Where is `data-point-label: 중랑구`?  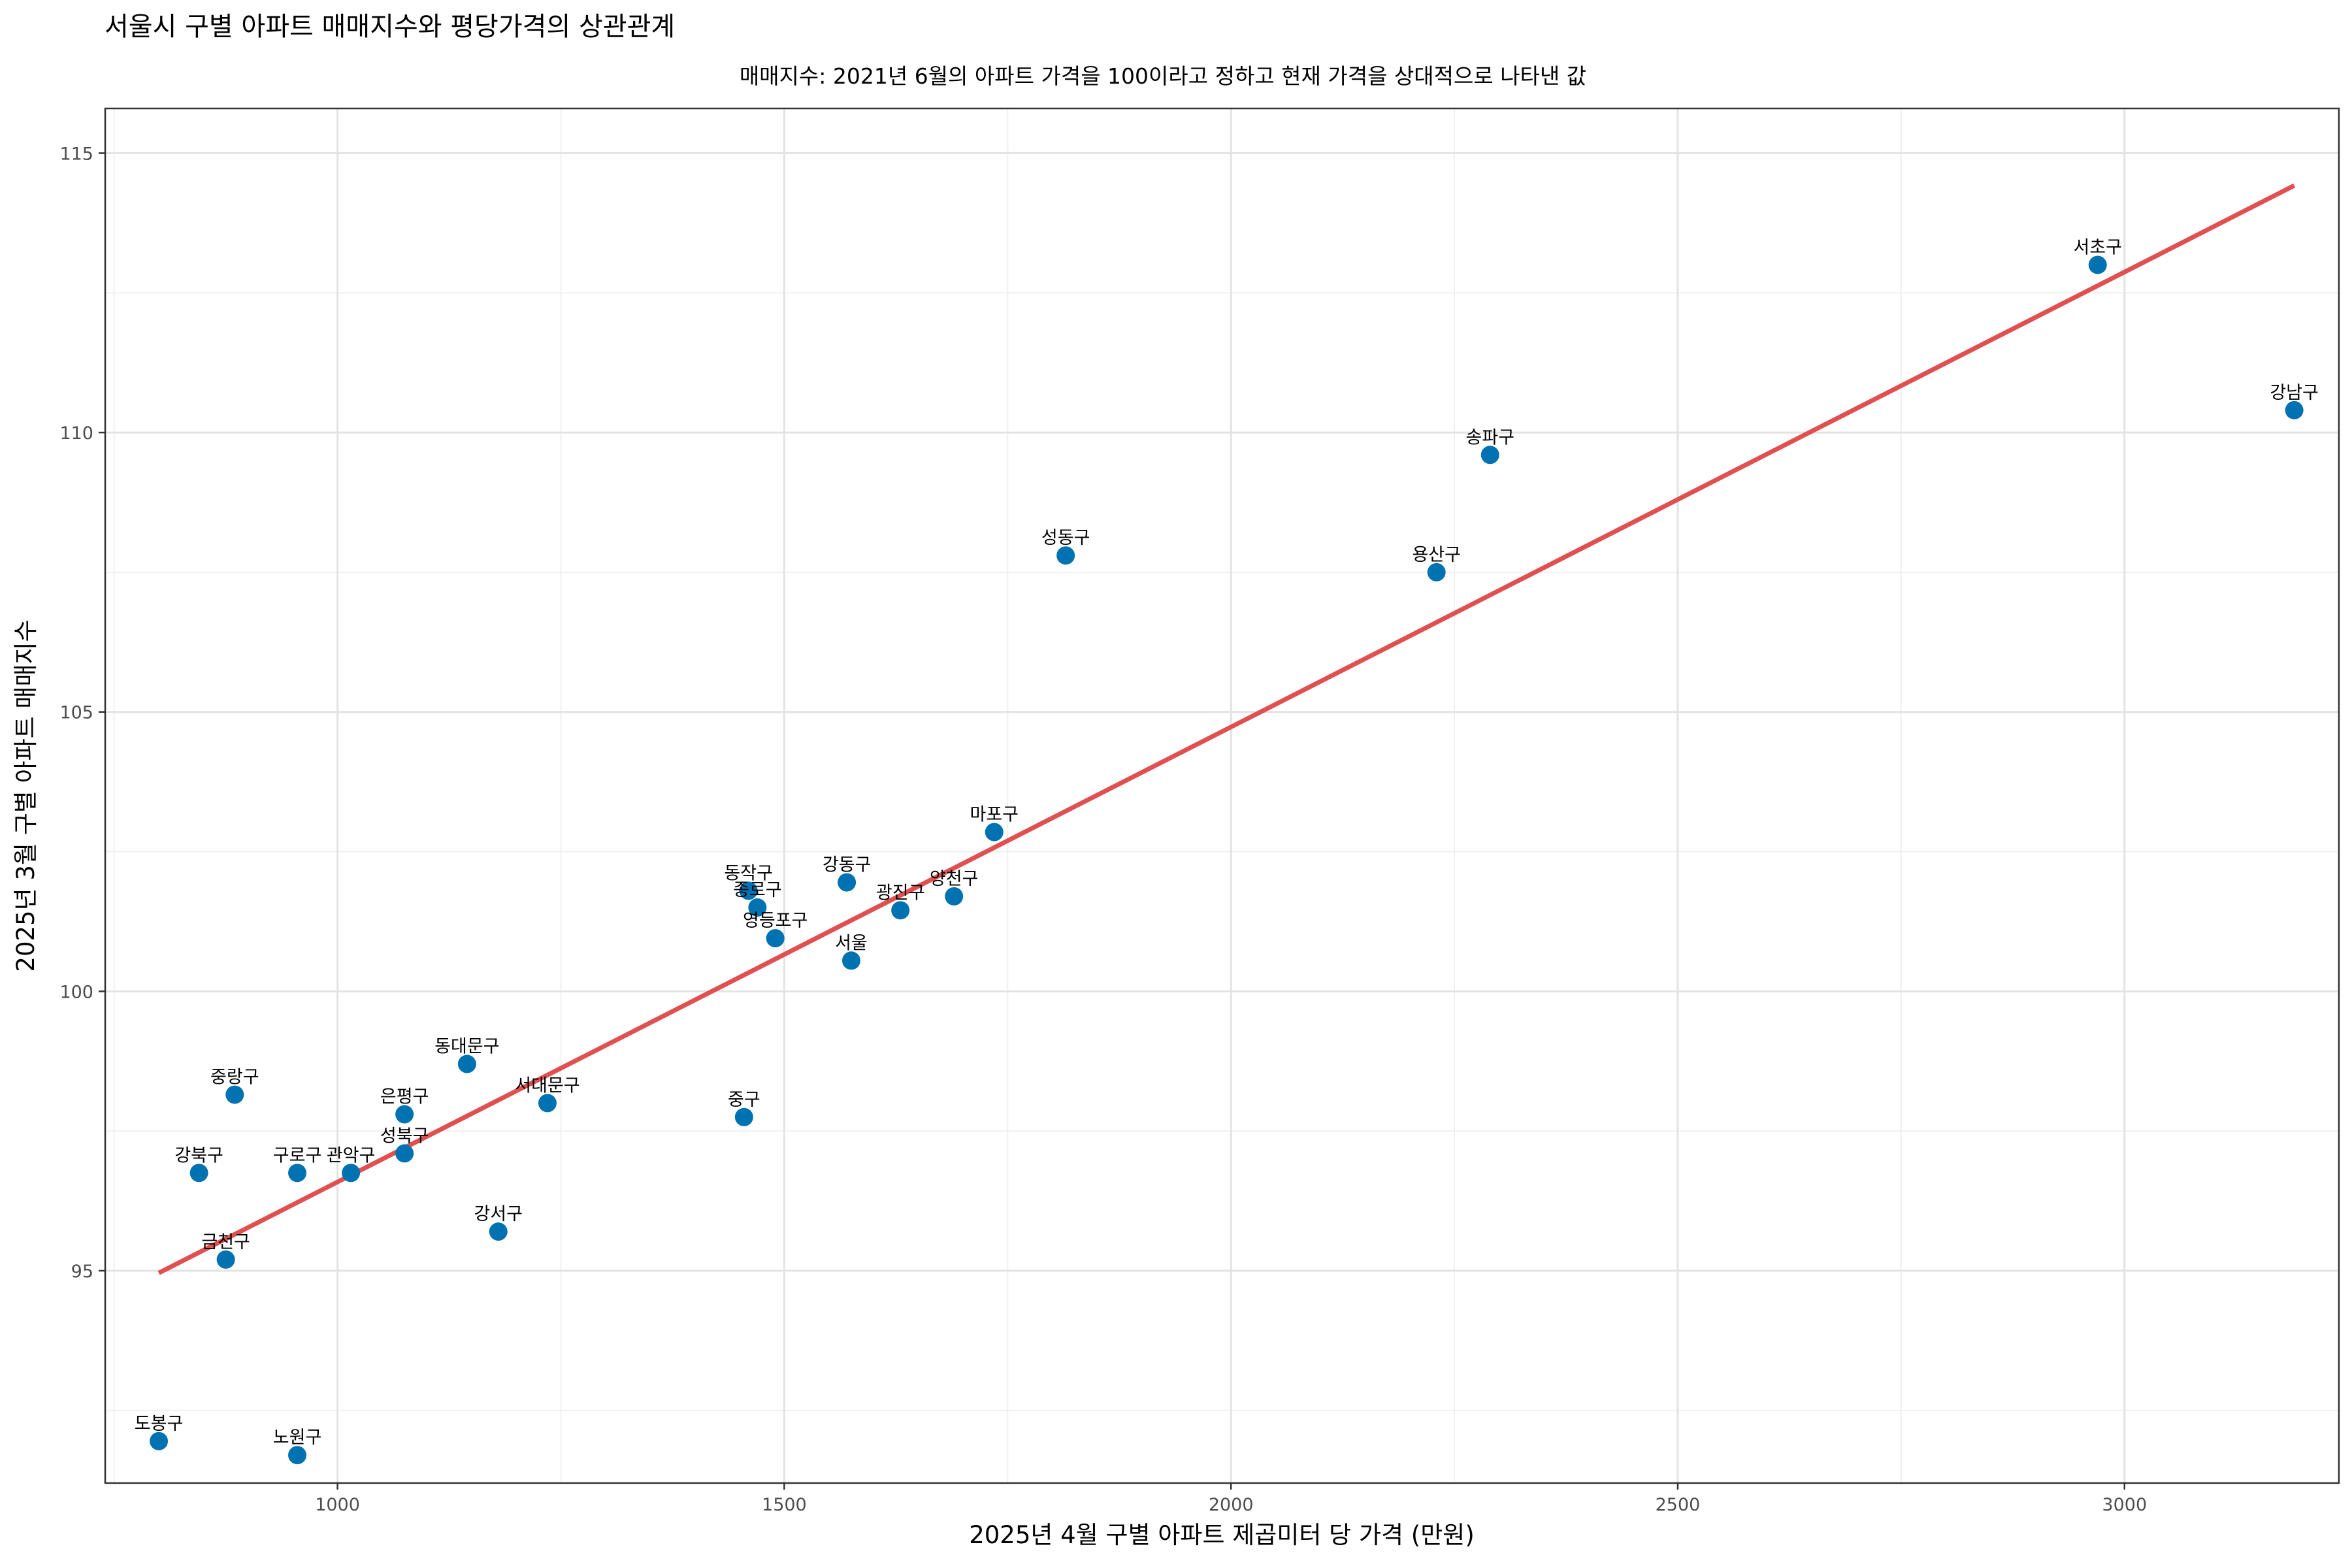
data-point-label: 중랑구 is located at coordinates (234, 1078).